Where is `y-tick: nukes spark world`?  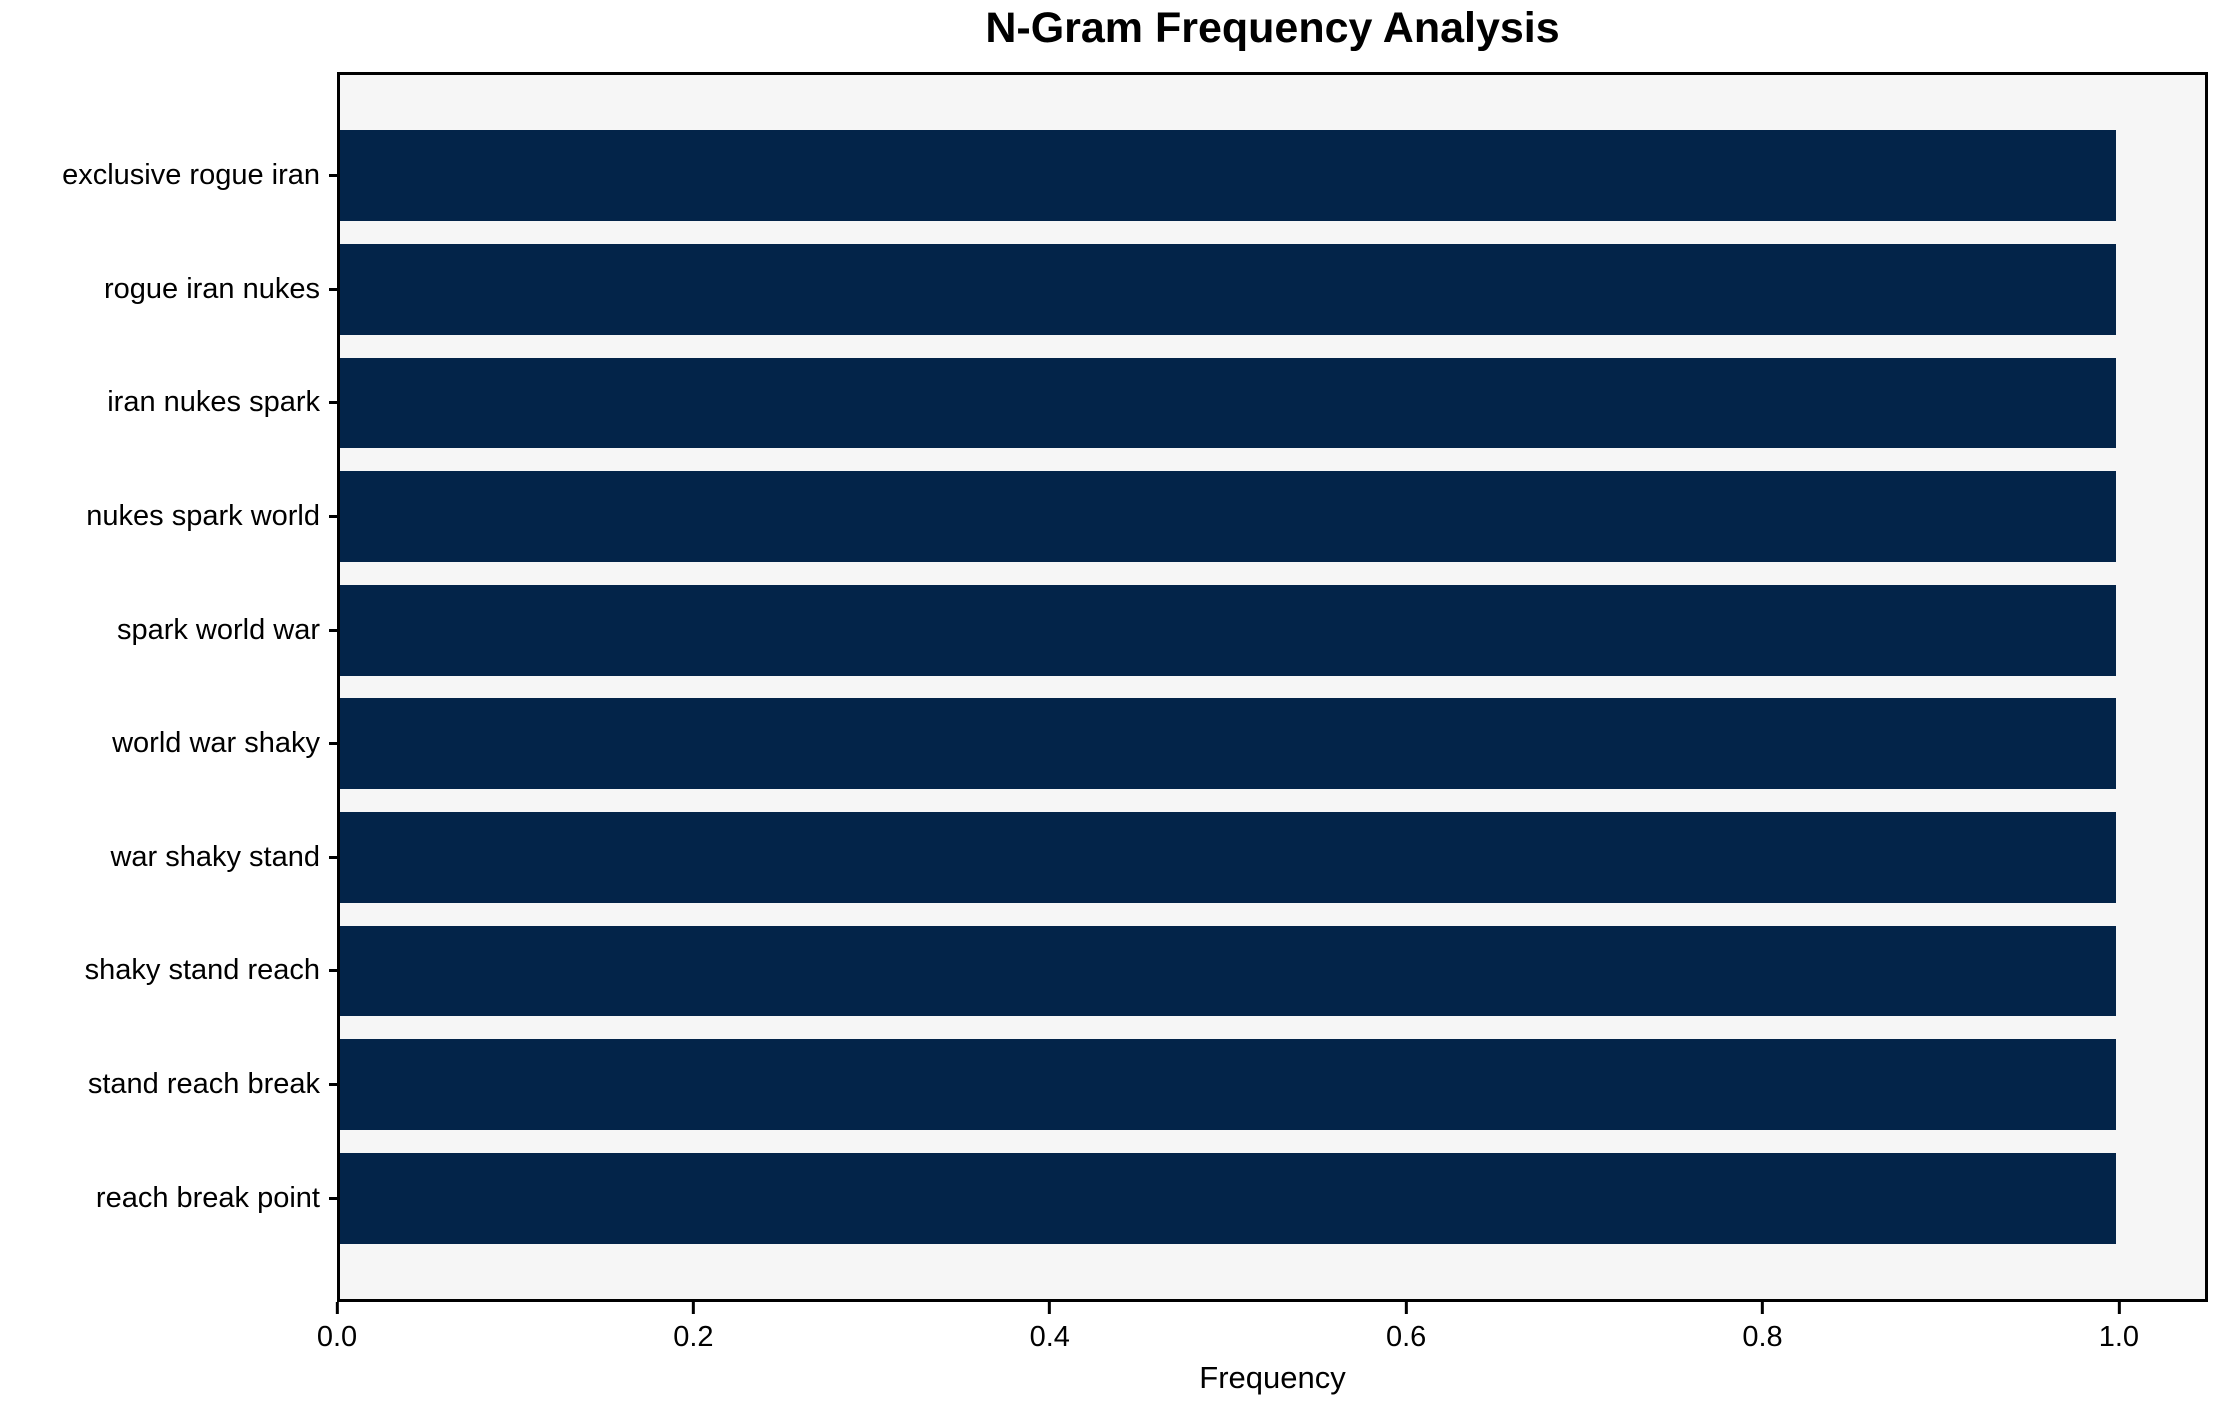
y-tick: nukes spark world is located at coordinates (213, 517).